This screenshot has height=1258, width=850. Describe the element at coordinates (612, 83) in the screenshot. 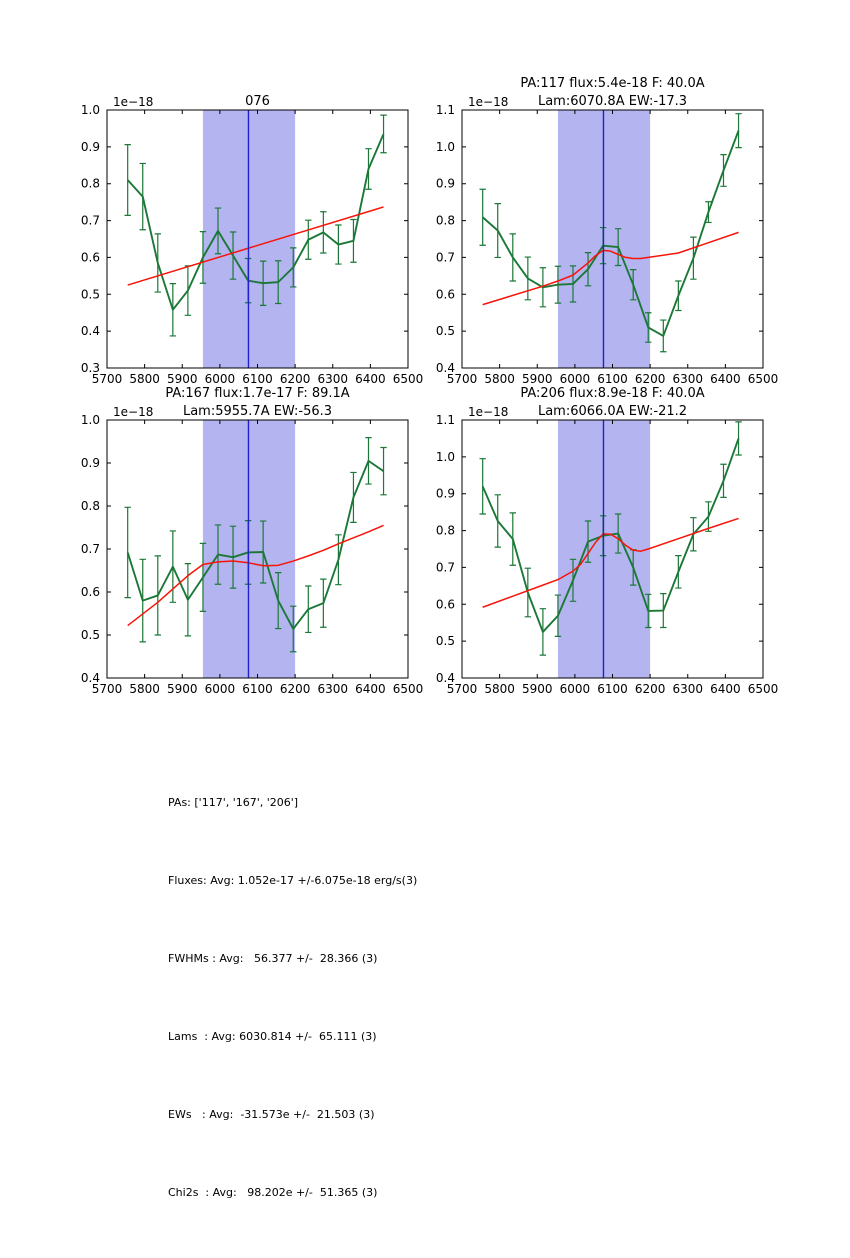

I see `plot-title: PA:117 flux:5.4e-18 F: 40.0A` at that location.